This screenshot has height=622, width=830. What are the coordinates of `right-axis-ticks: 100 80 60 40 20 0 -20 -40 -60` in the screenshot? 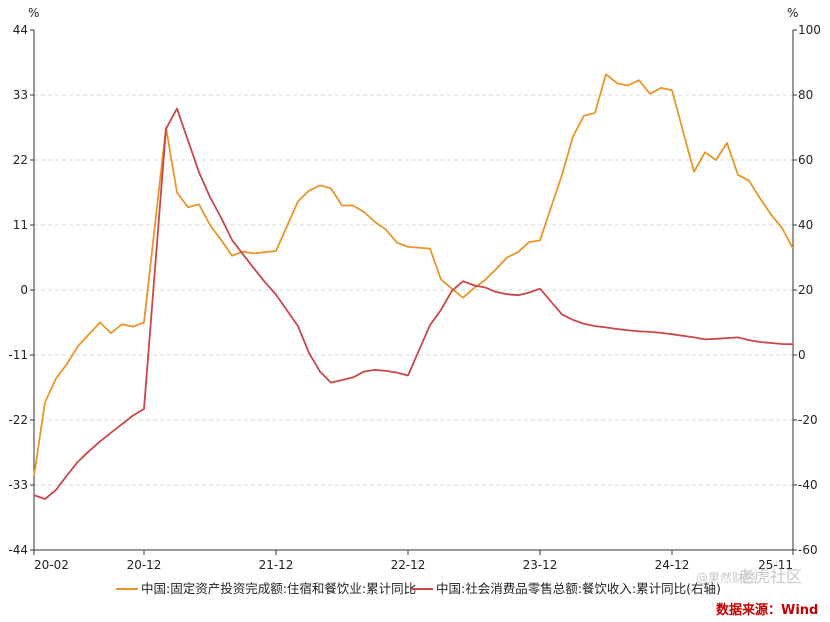 It's located at (807, 290).